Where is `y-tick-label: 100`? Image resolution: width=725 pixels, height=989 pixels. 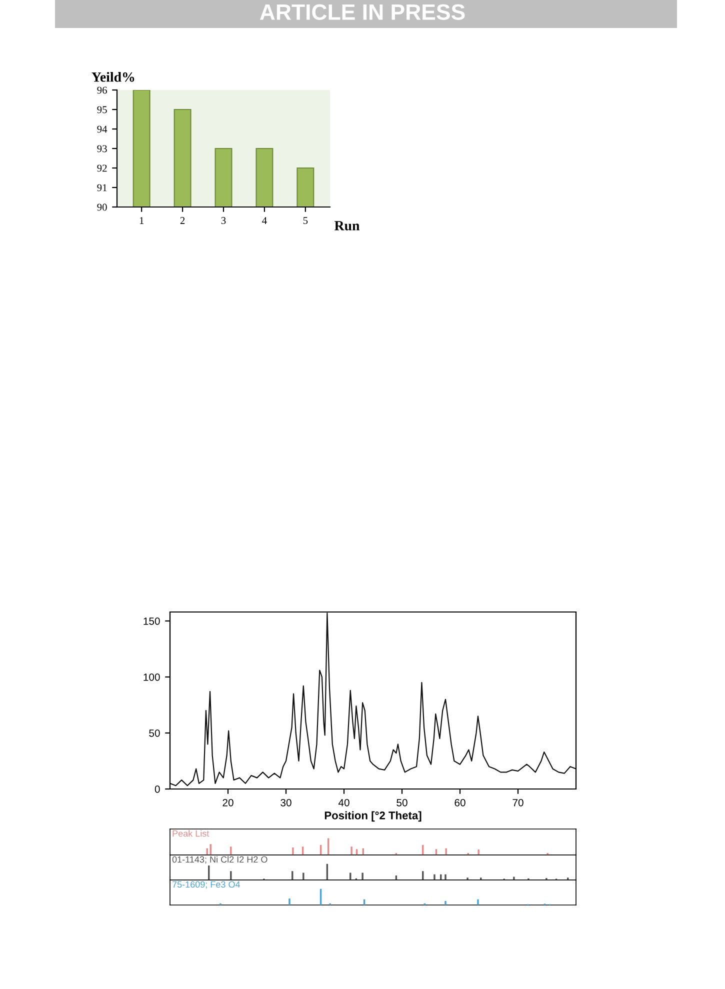 y-tick-label: 100 is located at coordinates (152, 677).